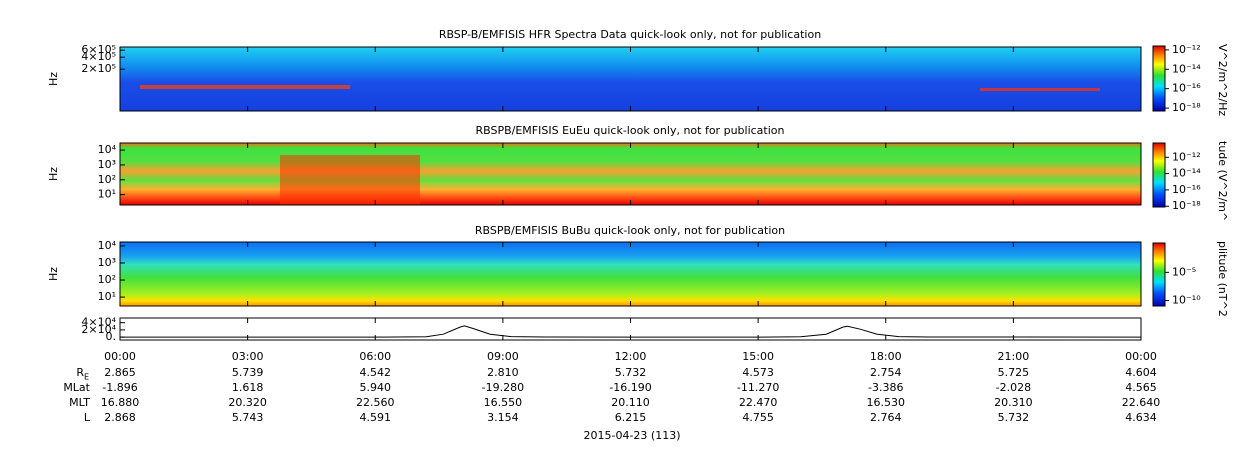 The image size is (1250, 449). I want to click on ephemeris-value: 4.604, so click(1141, 372).